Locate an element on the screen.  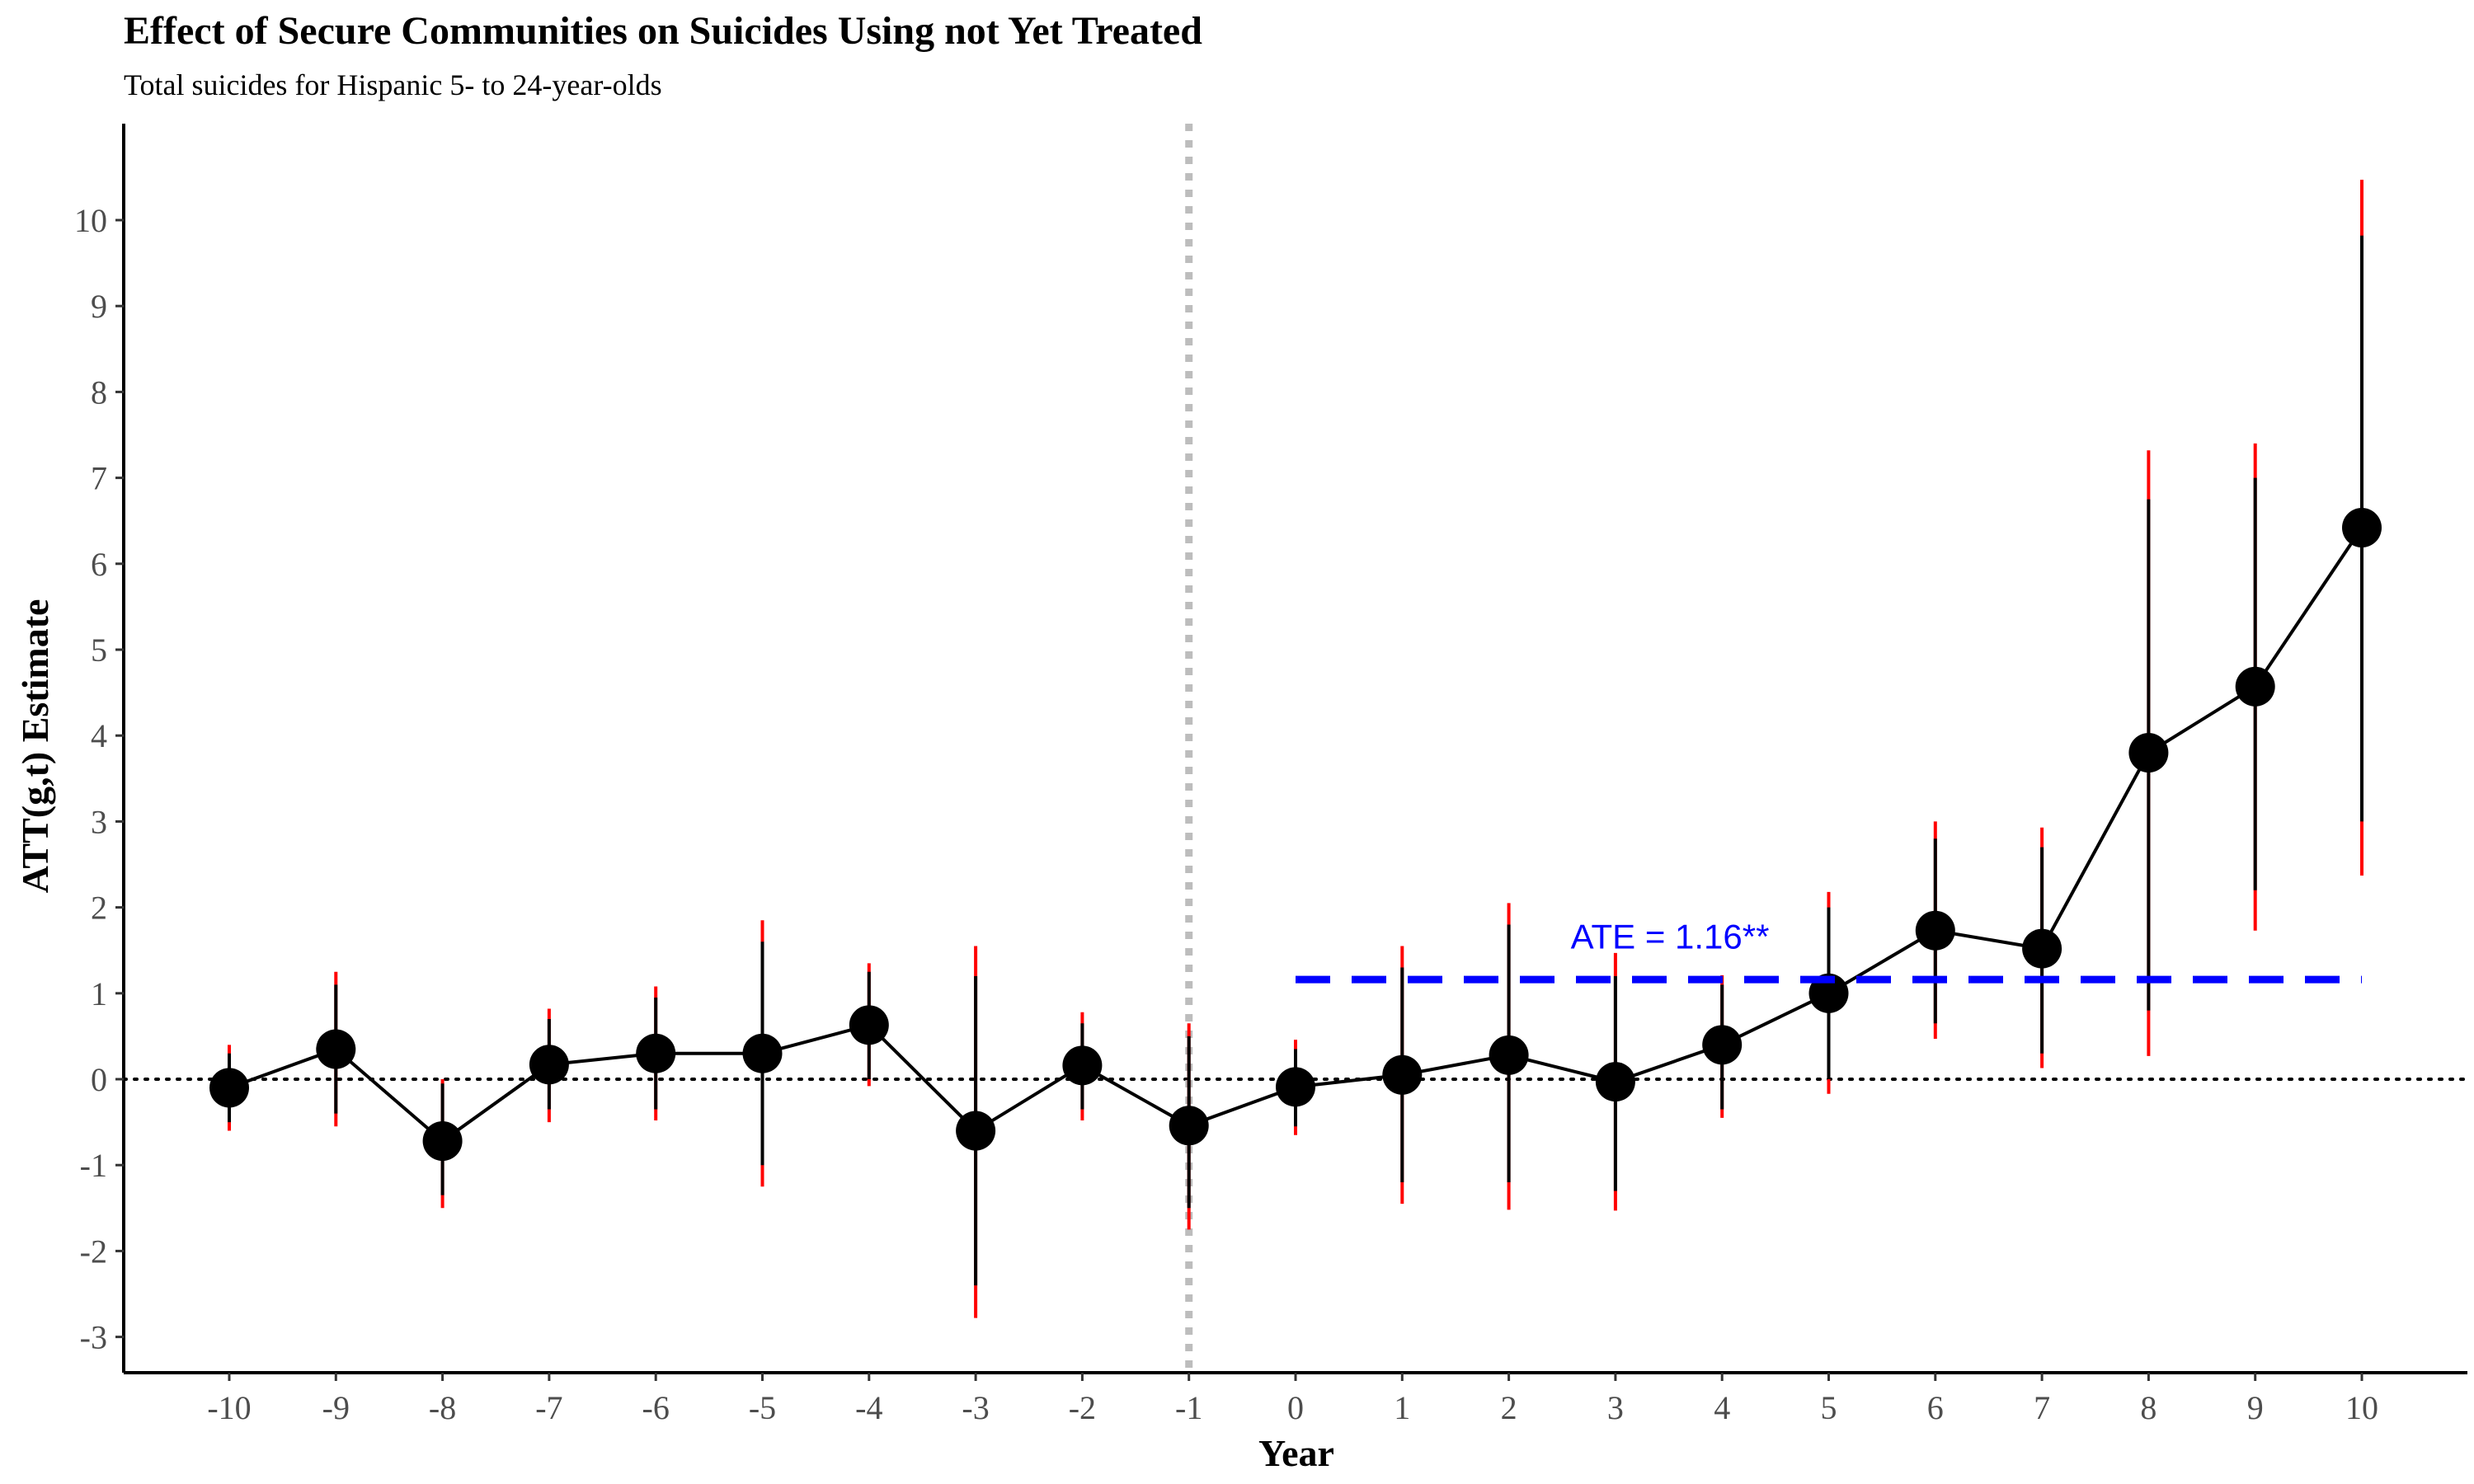
y-tick-label: 6 is located at coordinates (99, 564).